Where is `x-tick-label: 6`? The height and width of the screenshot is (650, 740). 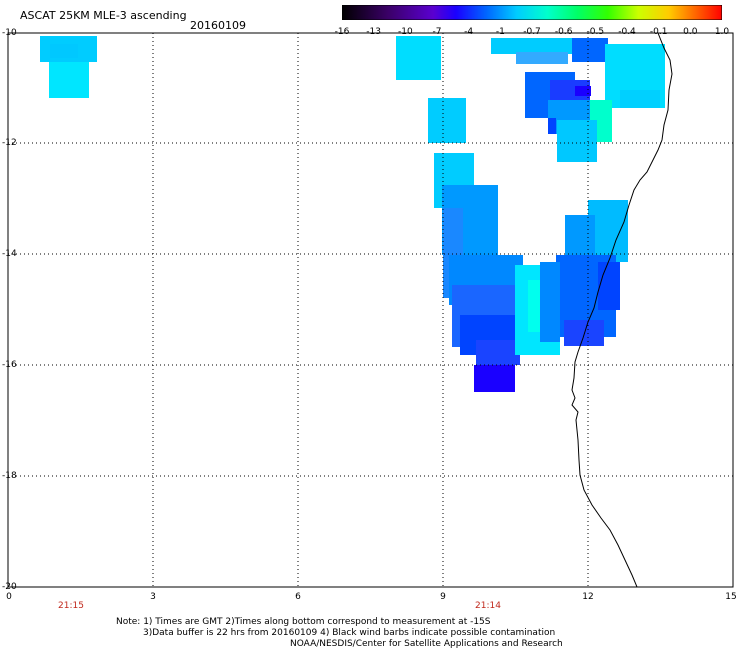
x-tick-label: 6 is located at coordinates (298, 597).